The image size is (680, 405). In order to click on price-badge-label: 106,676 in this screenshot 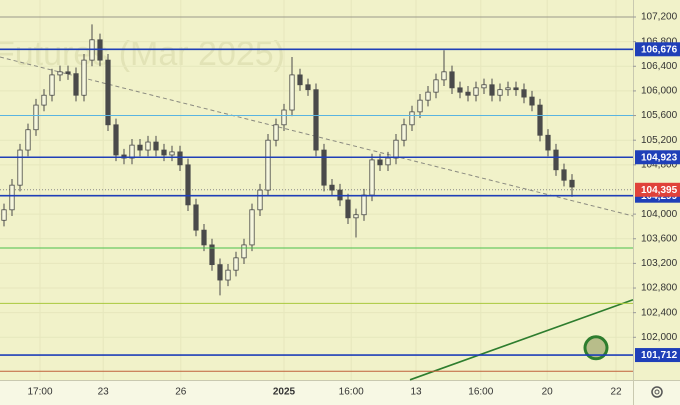, I will do `click(659, 49)`.